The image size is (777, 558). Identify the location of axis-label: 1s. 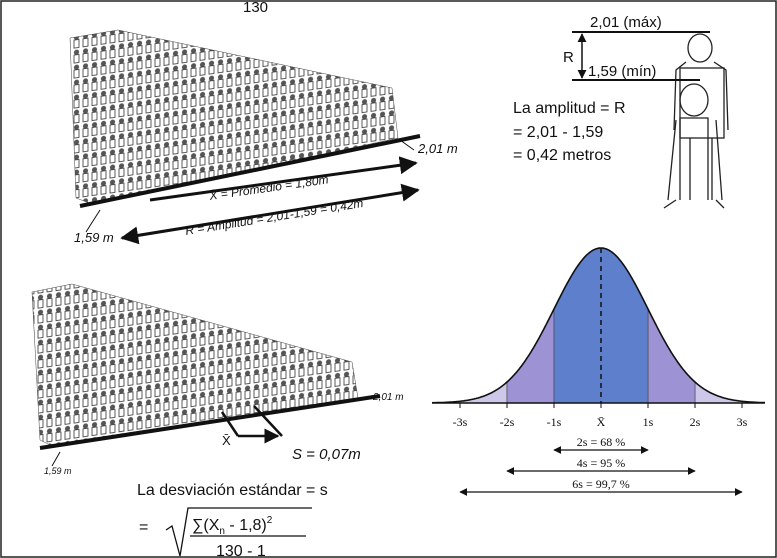
(648, 422).